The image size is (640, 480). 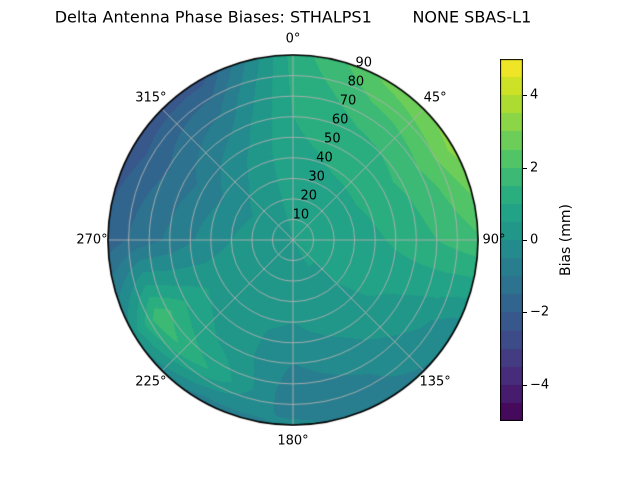 What do you see at coordinates (308, 196) in the screenshot?
I see `radial-tick-label: 20` at bounding box center [308, 196].